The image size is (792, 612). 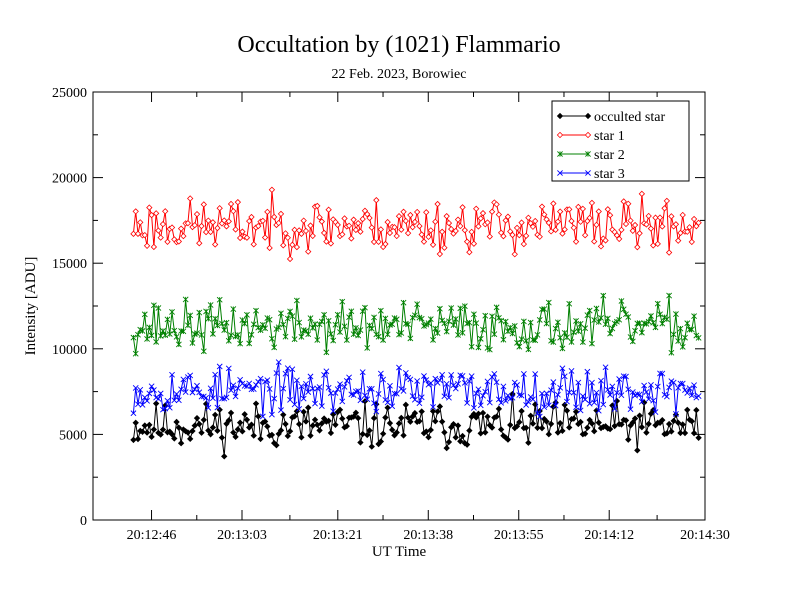 I want to click on y-tick-label: 15000, so click(x=69, y=264).